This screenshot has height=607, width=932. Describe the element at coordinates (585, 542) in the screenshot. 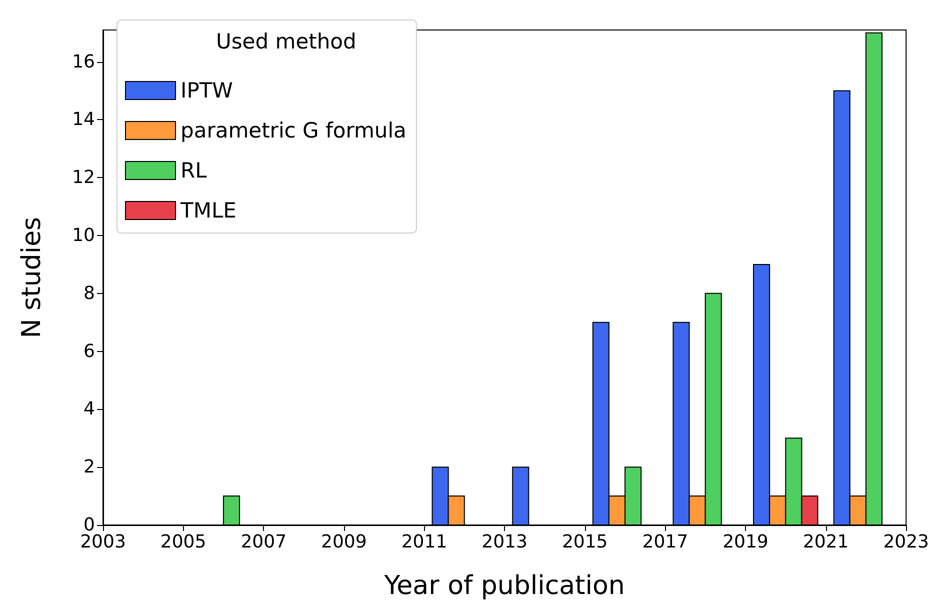

I see `x-tick-label: 2015` at that location.